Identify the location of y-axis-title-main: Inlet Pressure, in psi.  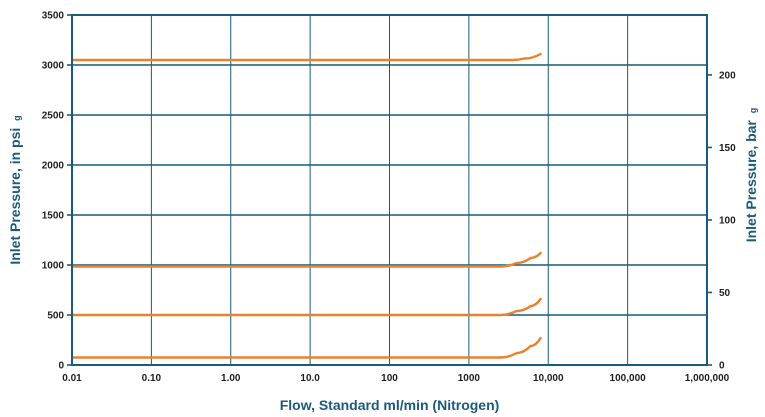
(15, 196).